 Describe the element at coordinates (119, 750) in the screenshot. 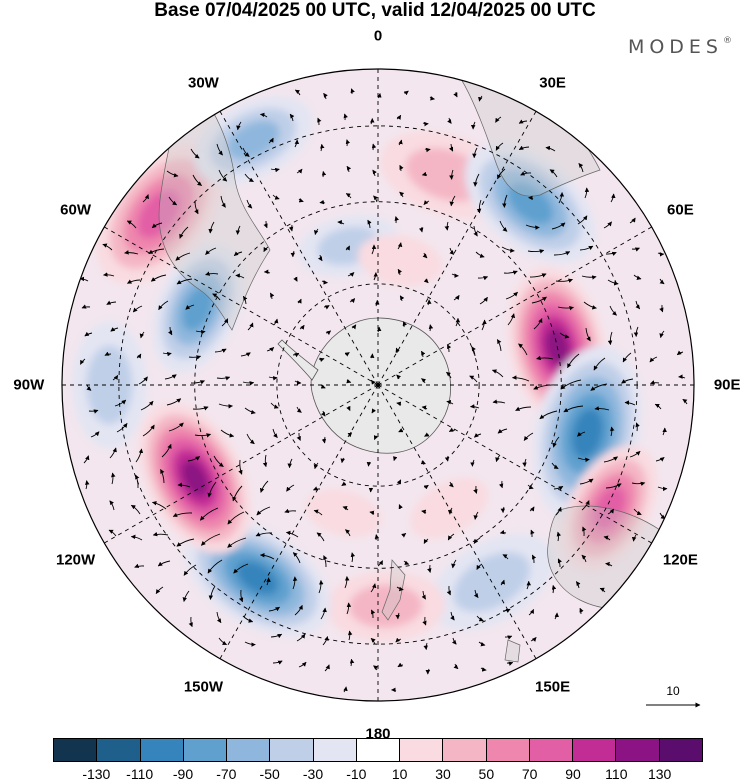

I see `colorbar-swatch` at that location.